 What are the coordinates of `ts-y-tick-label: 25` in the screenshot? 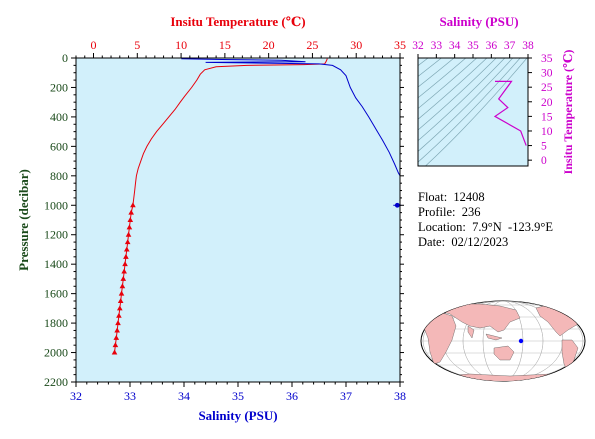 It's located at (547, 88).